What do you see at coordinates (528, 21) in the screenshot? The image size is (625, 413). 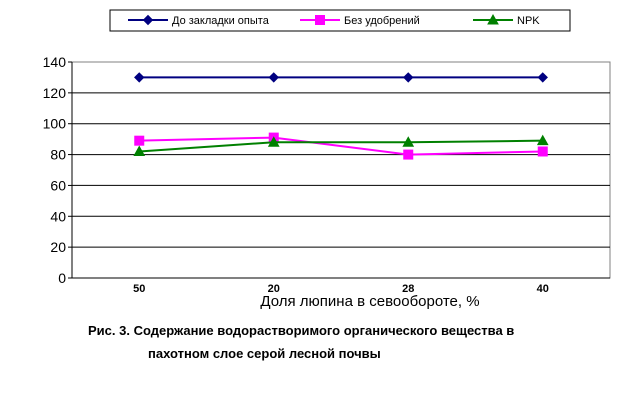 I see `legend-label: NPK` at bounding box center [528, 21].